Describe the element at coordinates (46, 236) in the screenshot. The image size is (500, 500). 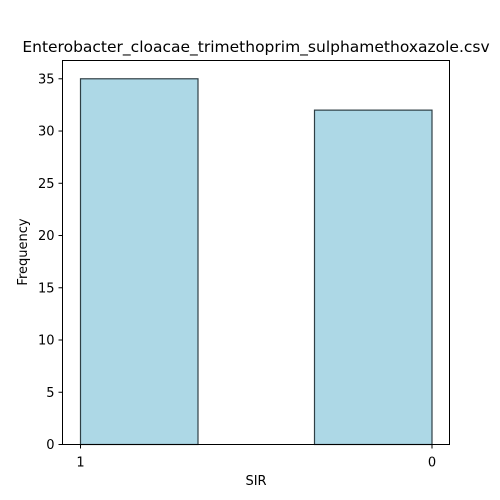
I see `y-tick-label: 20` at that location.